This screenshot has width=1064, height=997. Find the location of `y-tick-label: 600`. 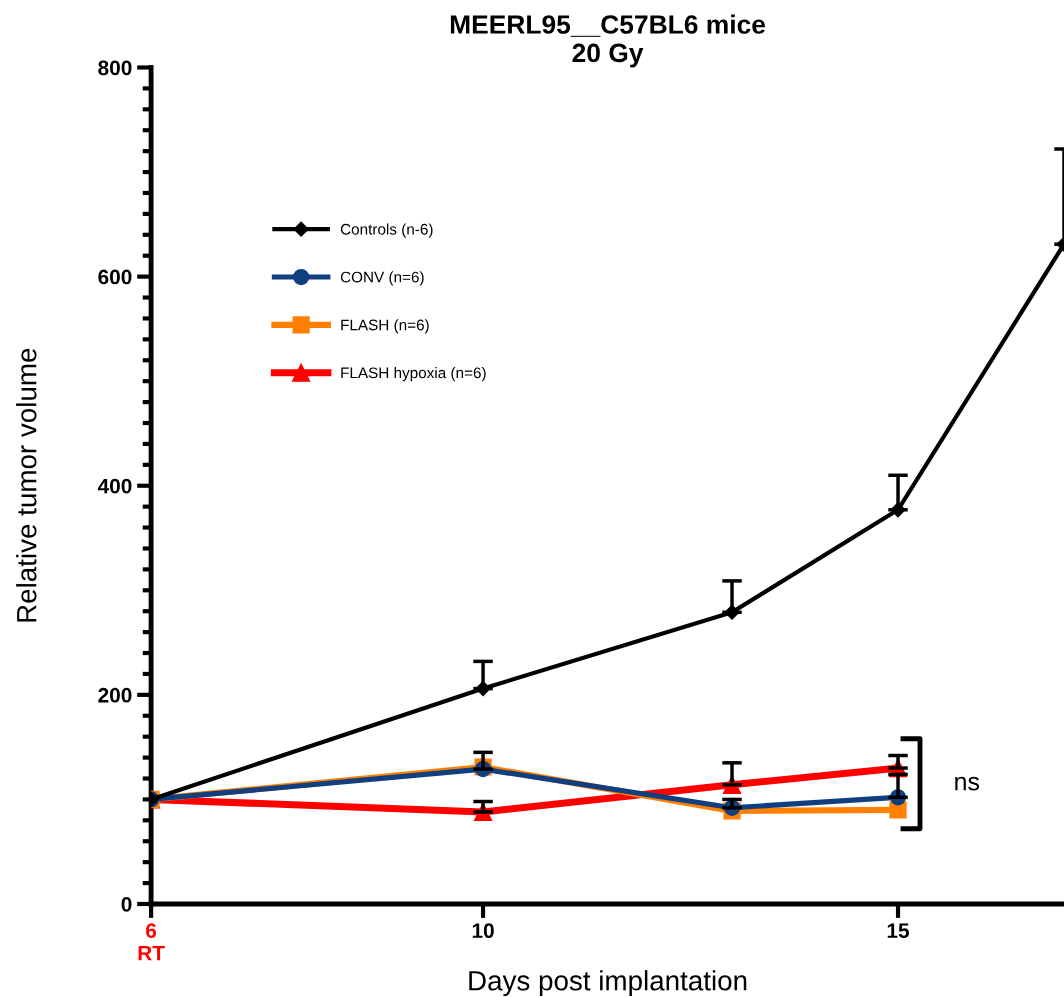

y-tick-label: 600 is located at coordinates (115, 277).